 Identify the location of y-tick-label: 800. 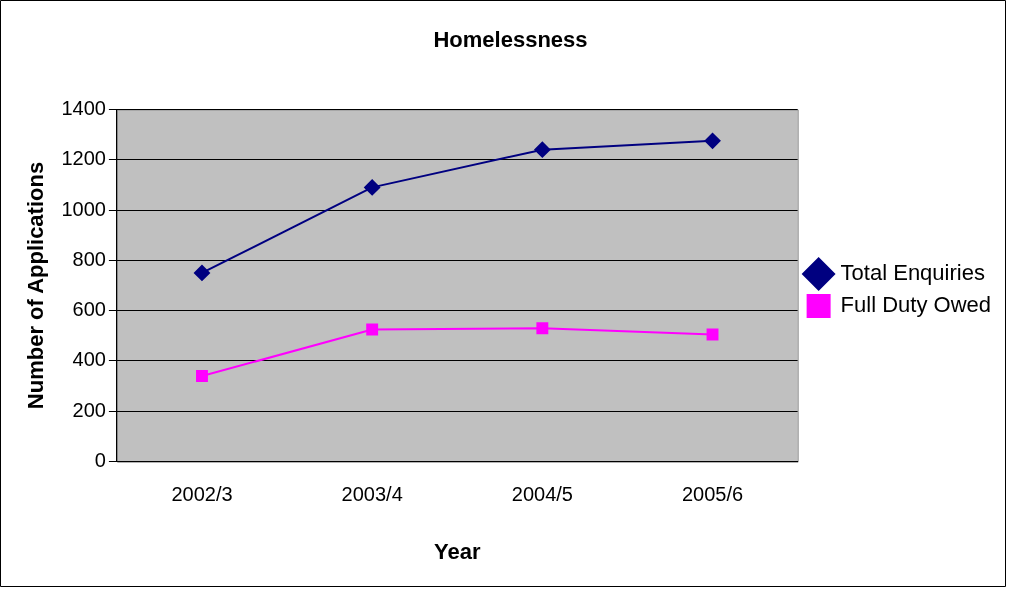
(89, 258).